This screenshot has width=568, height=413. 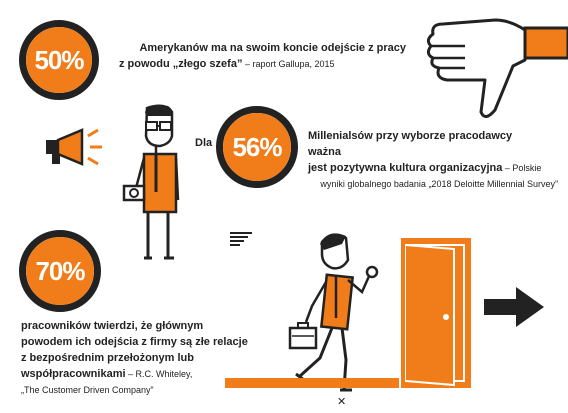 What do you see at coordinates (346, 383) in the screenshot?
I see `floor-bar` at bounding box center [346, 383].